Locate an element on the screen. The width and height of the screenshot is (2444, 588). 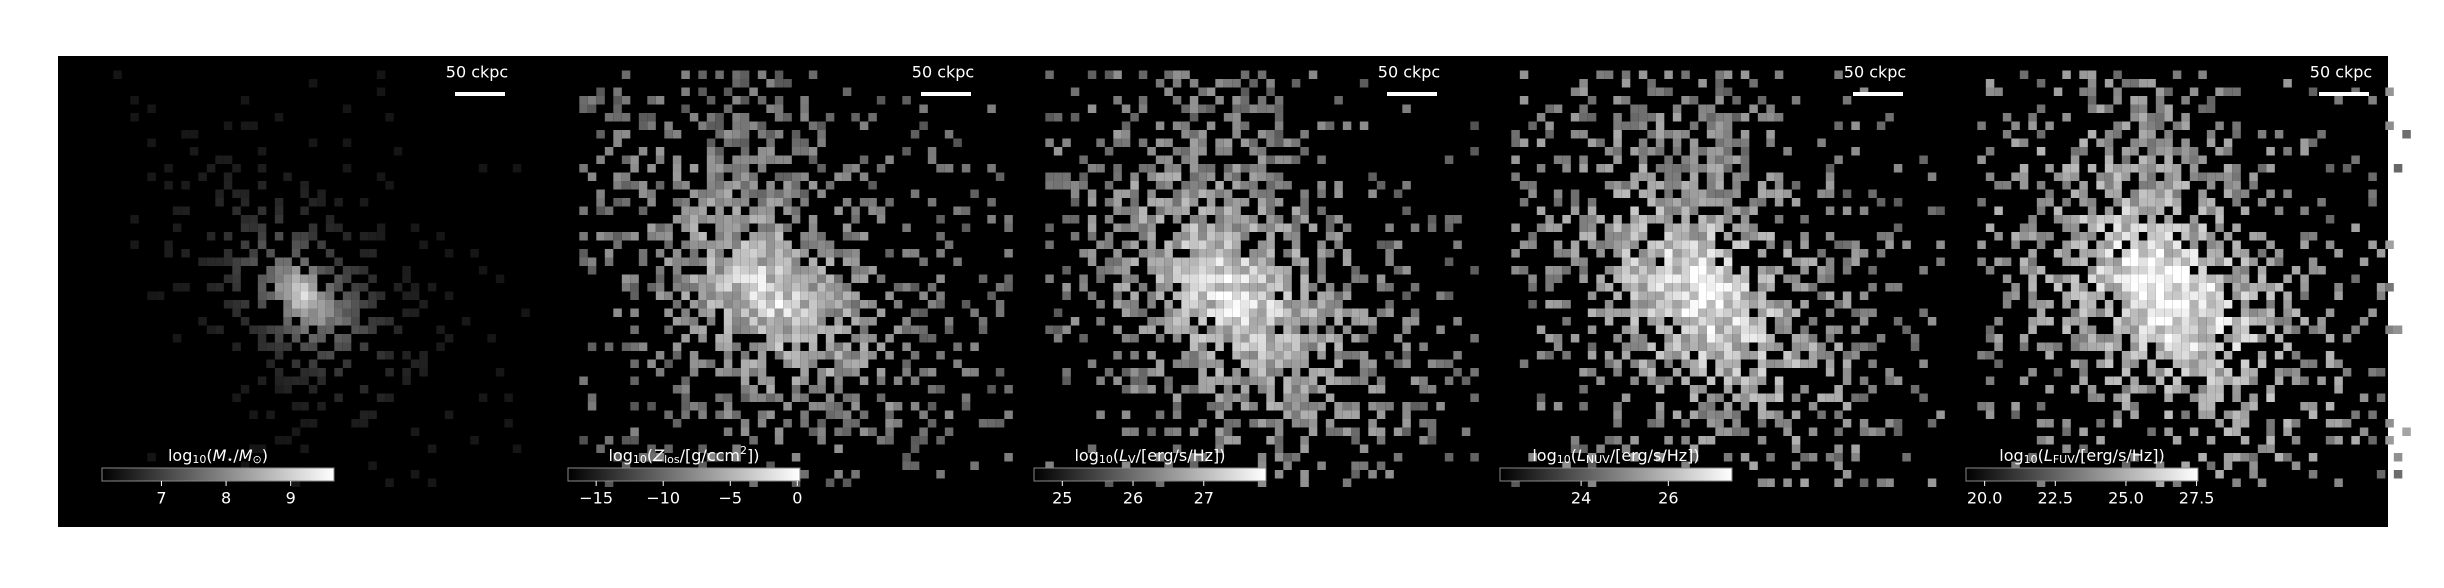
tick-label: 25.0 is located at coordinates (2126, 498).